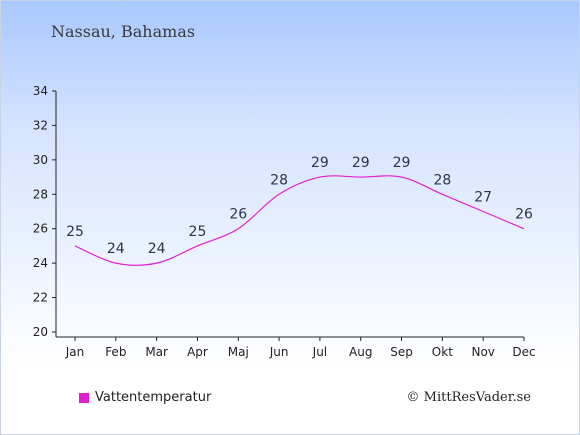 The image size is (580, 435). Describe the element at coordinates (40, 298) in the screenshot. I see `y-tick-label: 22` at that location.